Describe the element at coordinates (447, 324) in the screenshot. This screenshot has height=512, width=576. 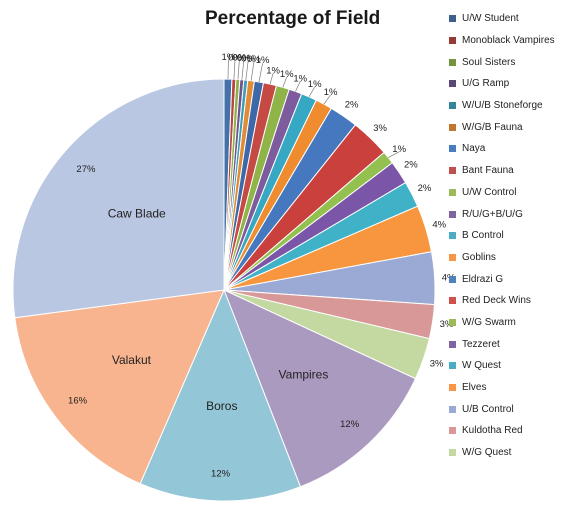
I see `pct-label-kuldotha-red: 3%` at that location.